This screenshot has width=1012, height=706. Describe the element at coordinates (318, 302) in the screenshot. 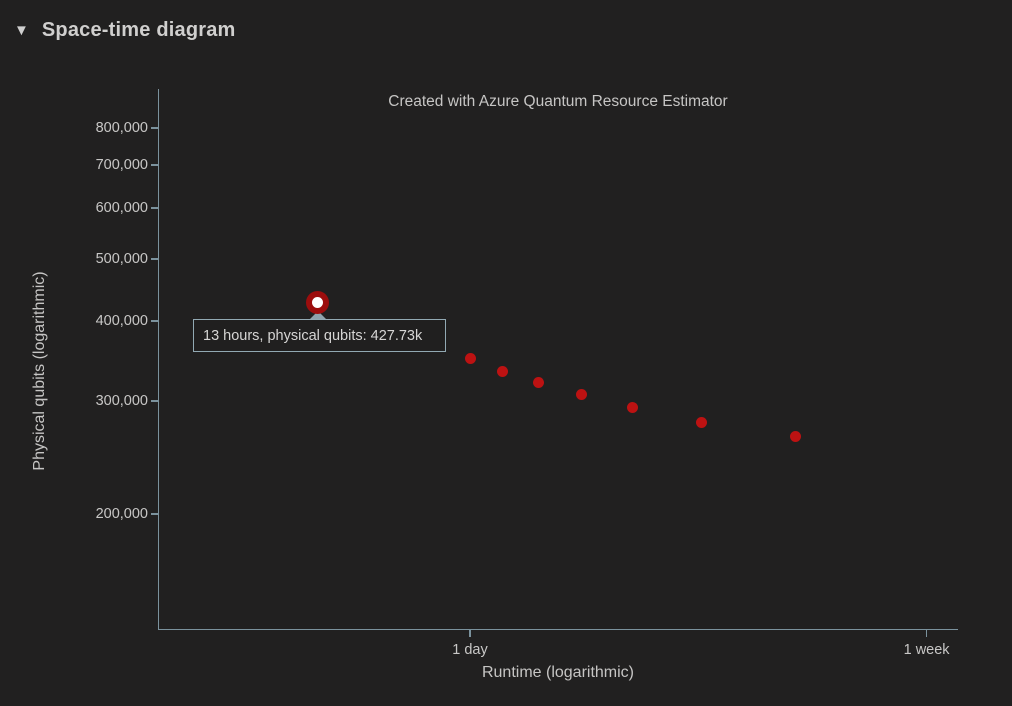

I see `highlighted-data-point` at that location.